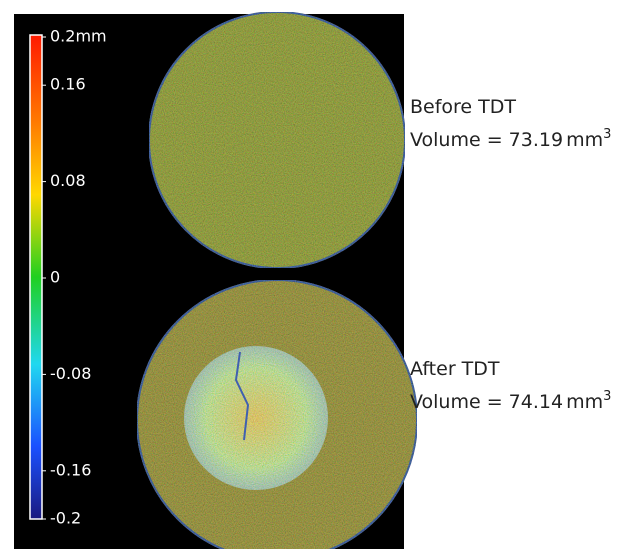  I want to click on crack, so click(242, 396).